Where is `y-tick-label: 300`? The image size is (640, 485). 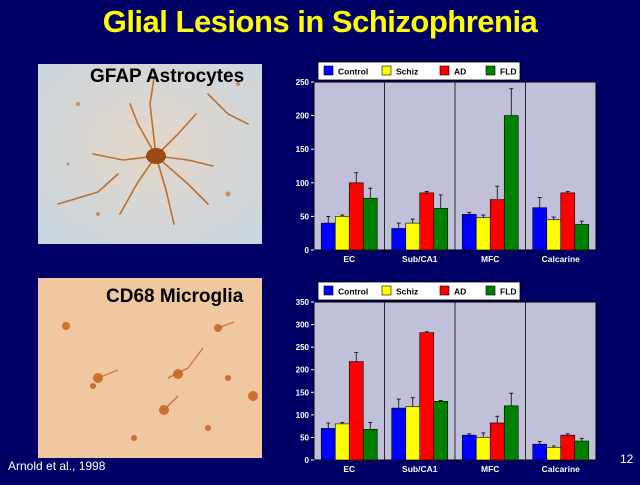 y-tick-label: 300 is located at coordinates (303, 325).